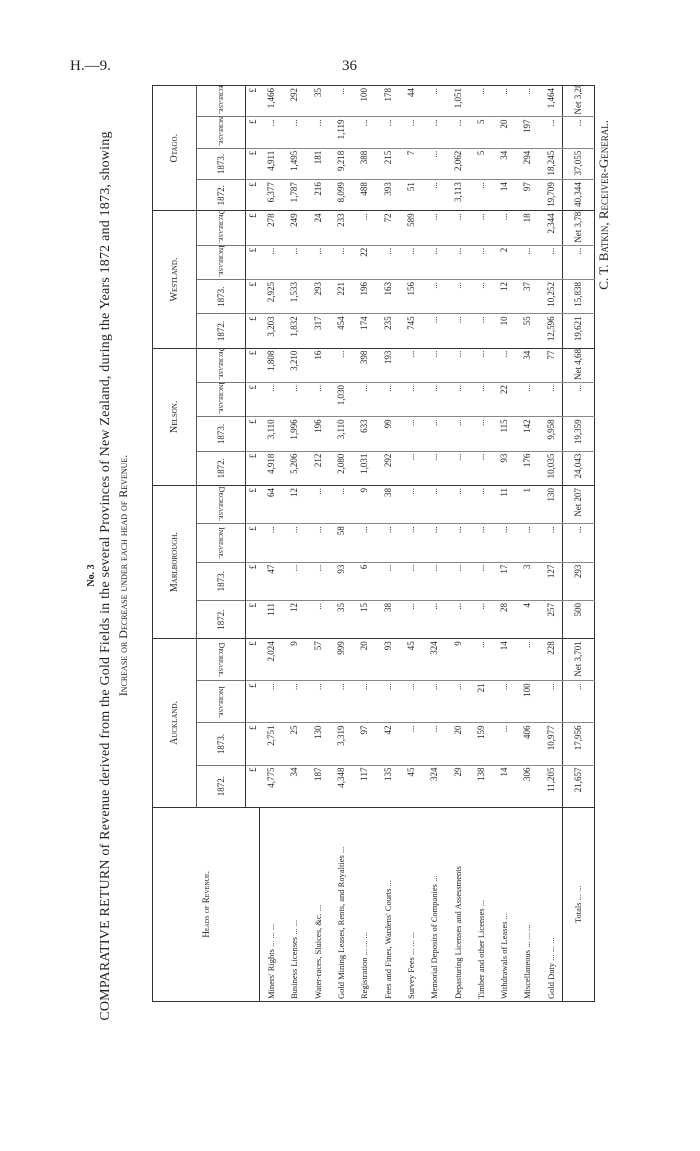 Image resolution: width=700 pixels, height=1151 pixels. Describe the element at coordinates (271, 164) in the screenshot. I see `table-cell: 4,911` at that location.